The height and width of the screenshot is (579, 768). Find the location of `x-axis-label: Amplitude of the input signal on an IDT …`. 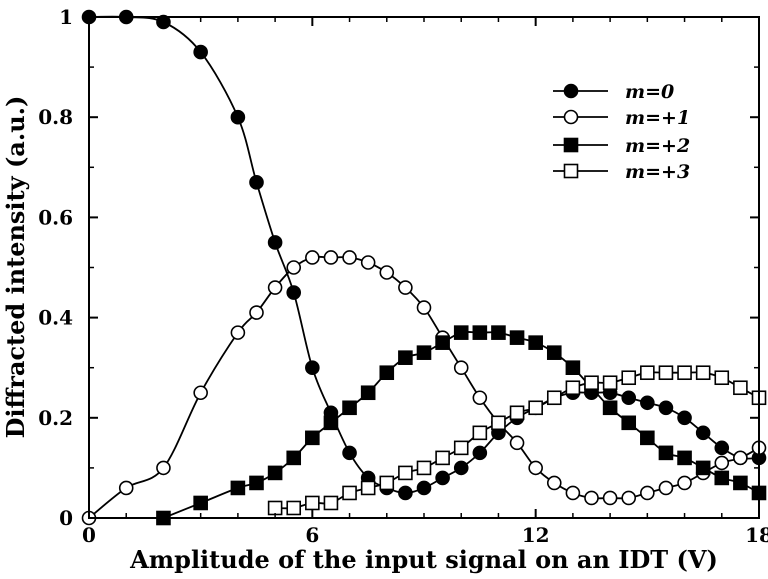

x-axis-label: Amplitude of the input signal on an IDT … is located at coordinates (423, 559).